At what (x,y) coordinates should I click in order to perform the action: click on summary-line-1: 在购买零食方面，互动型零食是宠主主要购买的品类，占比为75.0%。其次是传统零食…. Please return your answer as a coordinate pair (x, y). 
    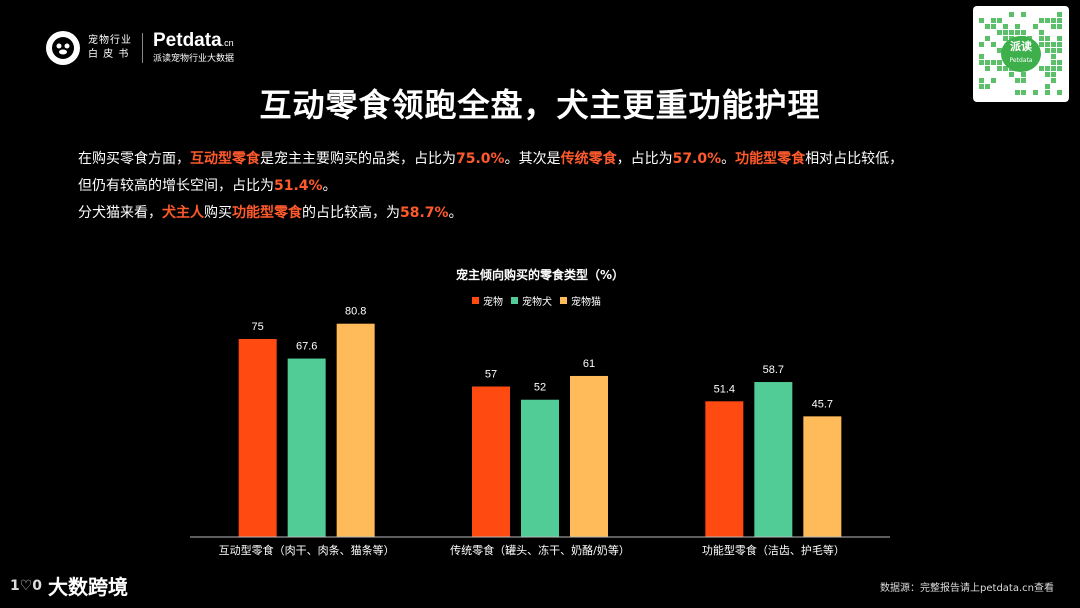
    Looking at the image, I should click on (548, 159).